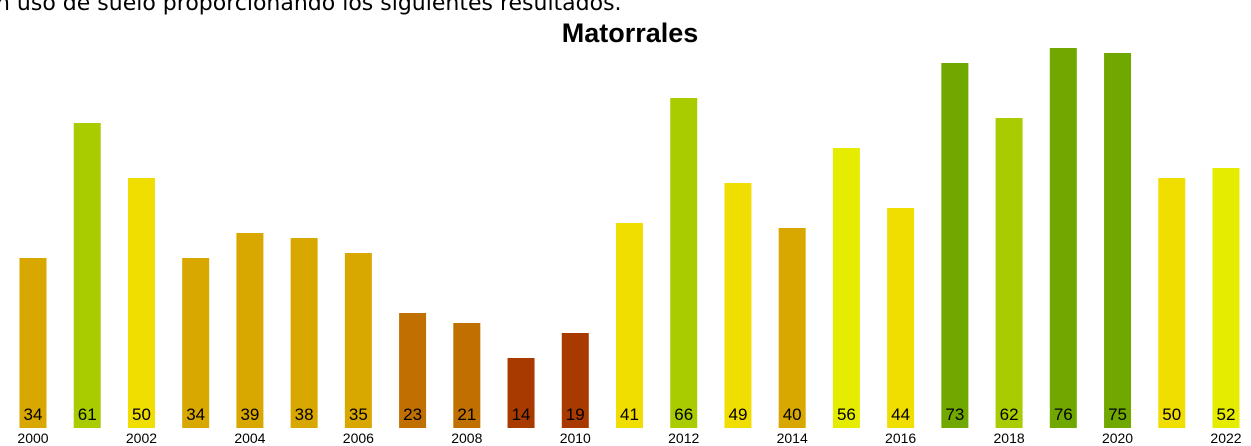 The image size is (1251, 446). I want to click on data-label: 44, so click(900, 414).